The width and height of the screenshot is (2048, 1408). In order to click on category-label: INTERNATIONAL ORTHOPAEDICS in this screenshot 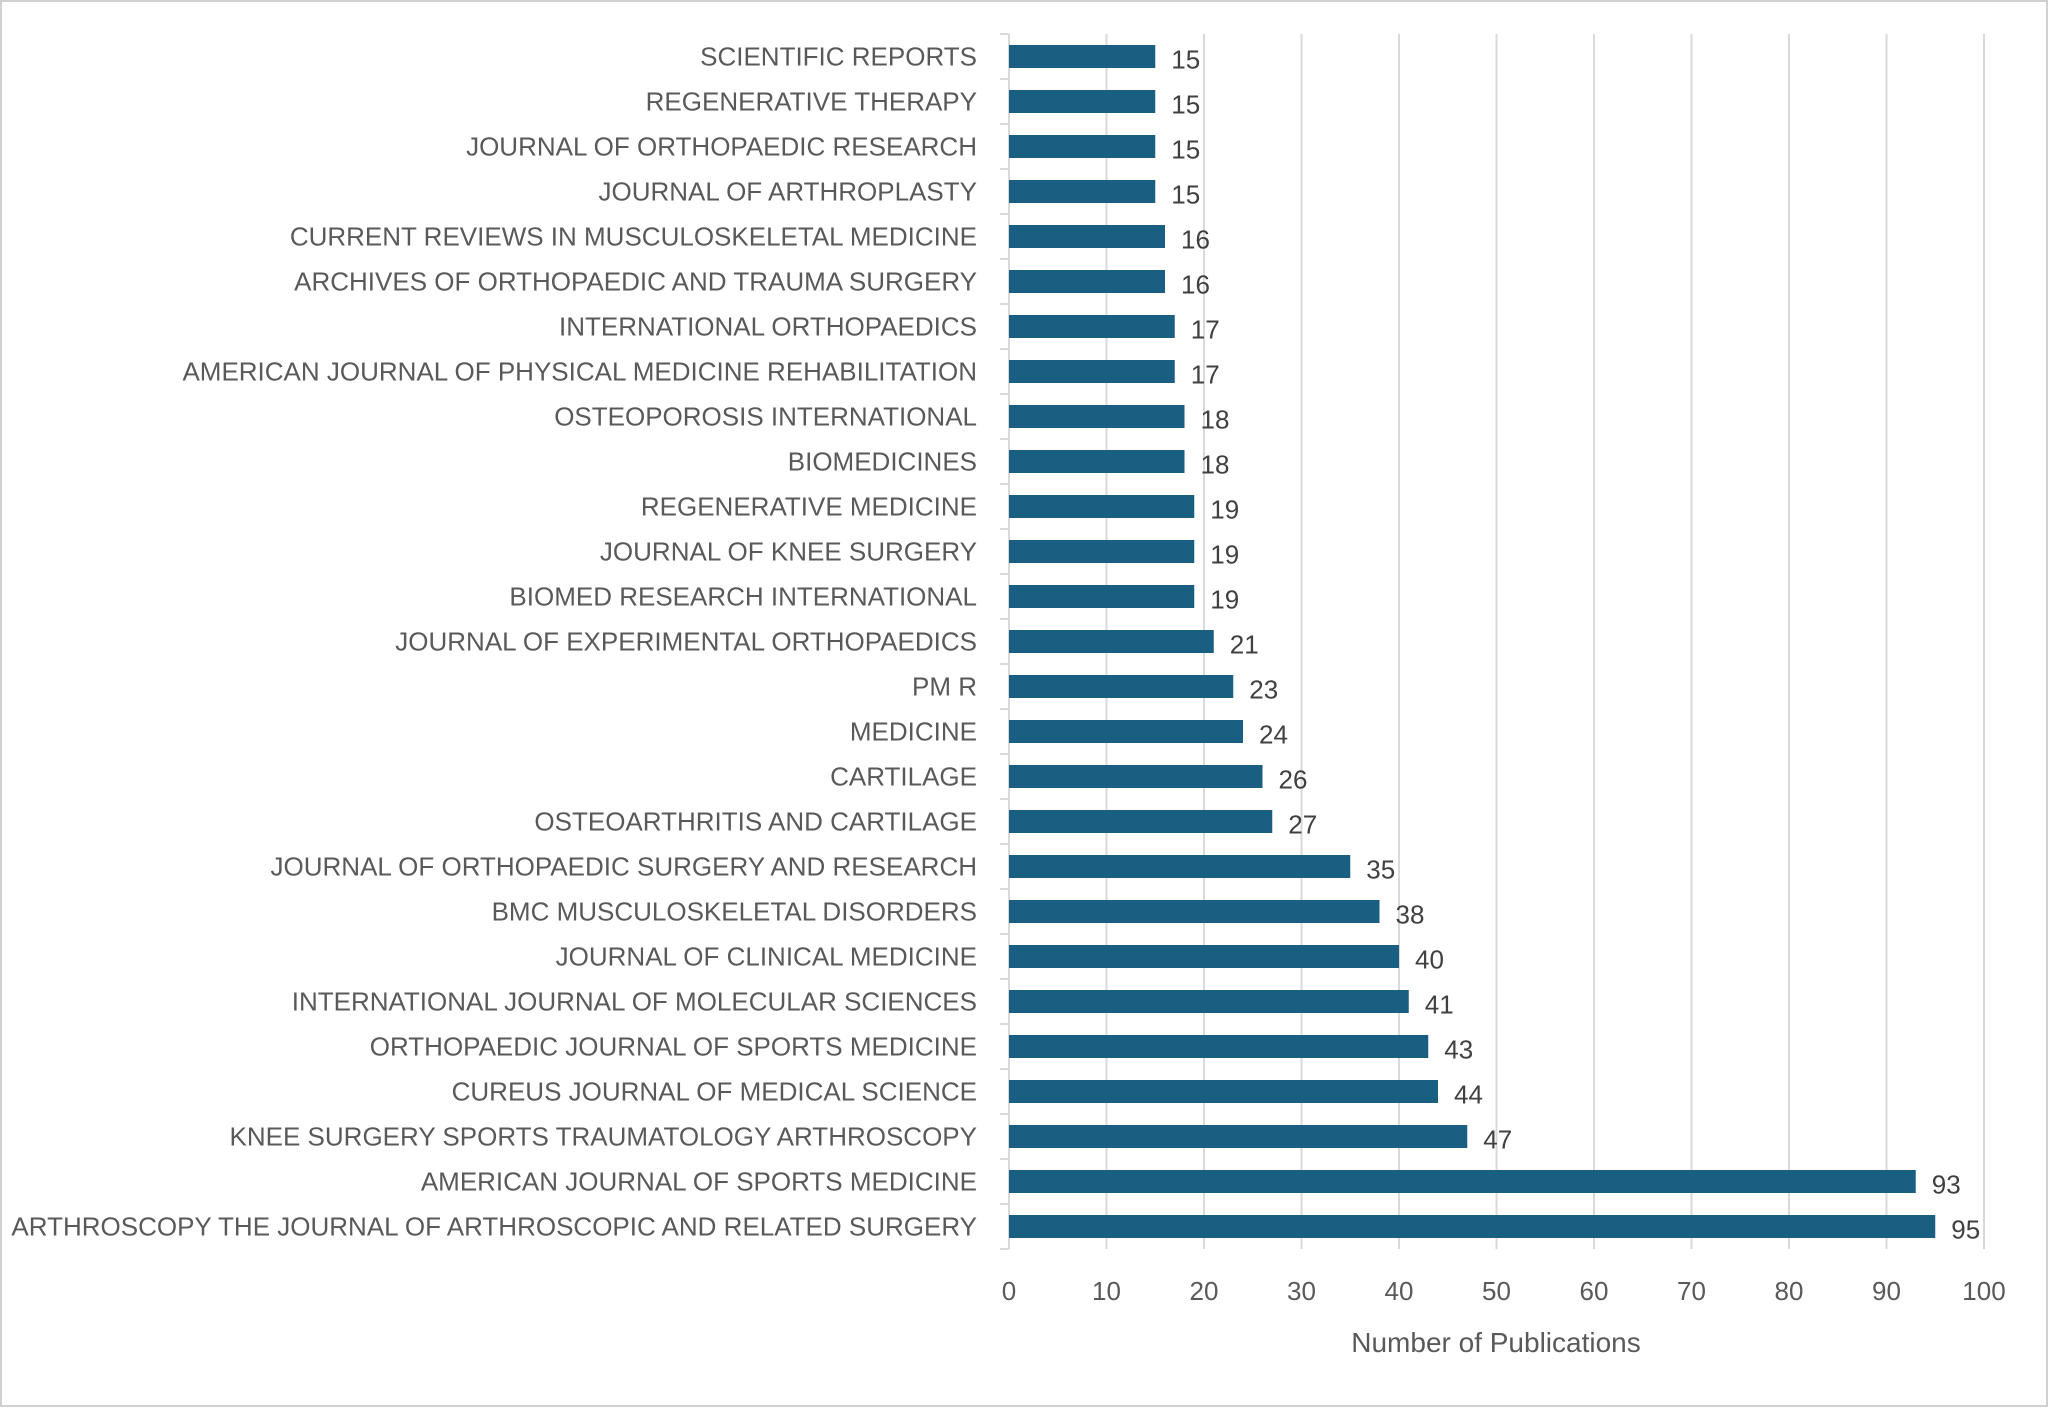, I will do `click(768, 327)`.